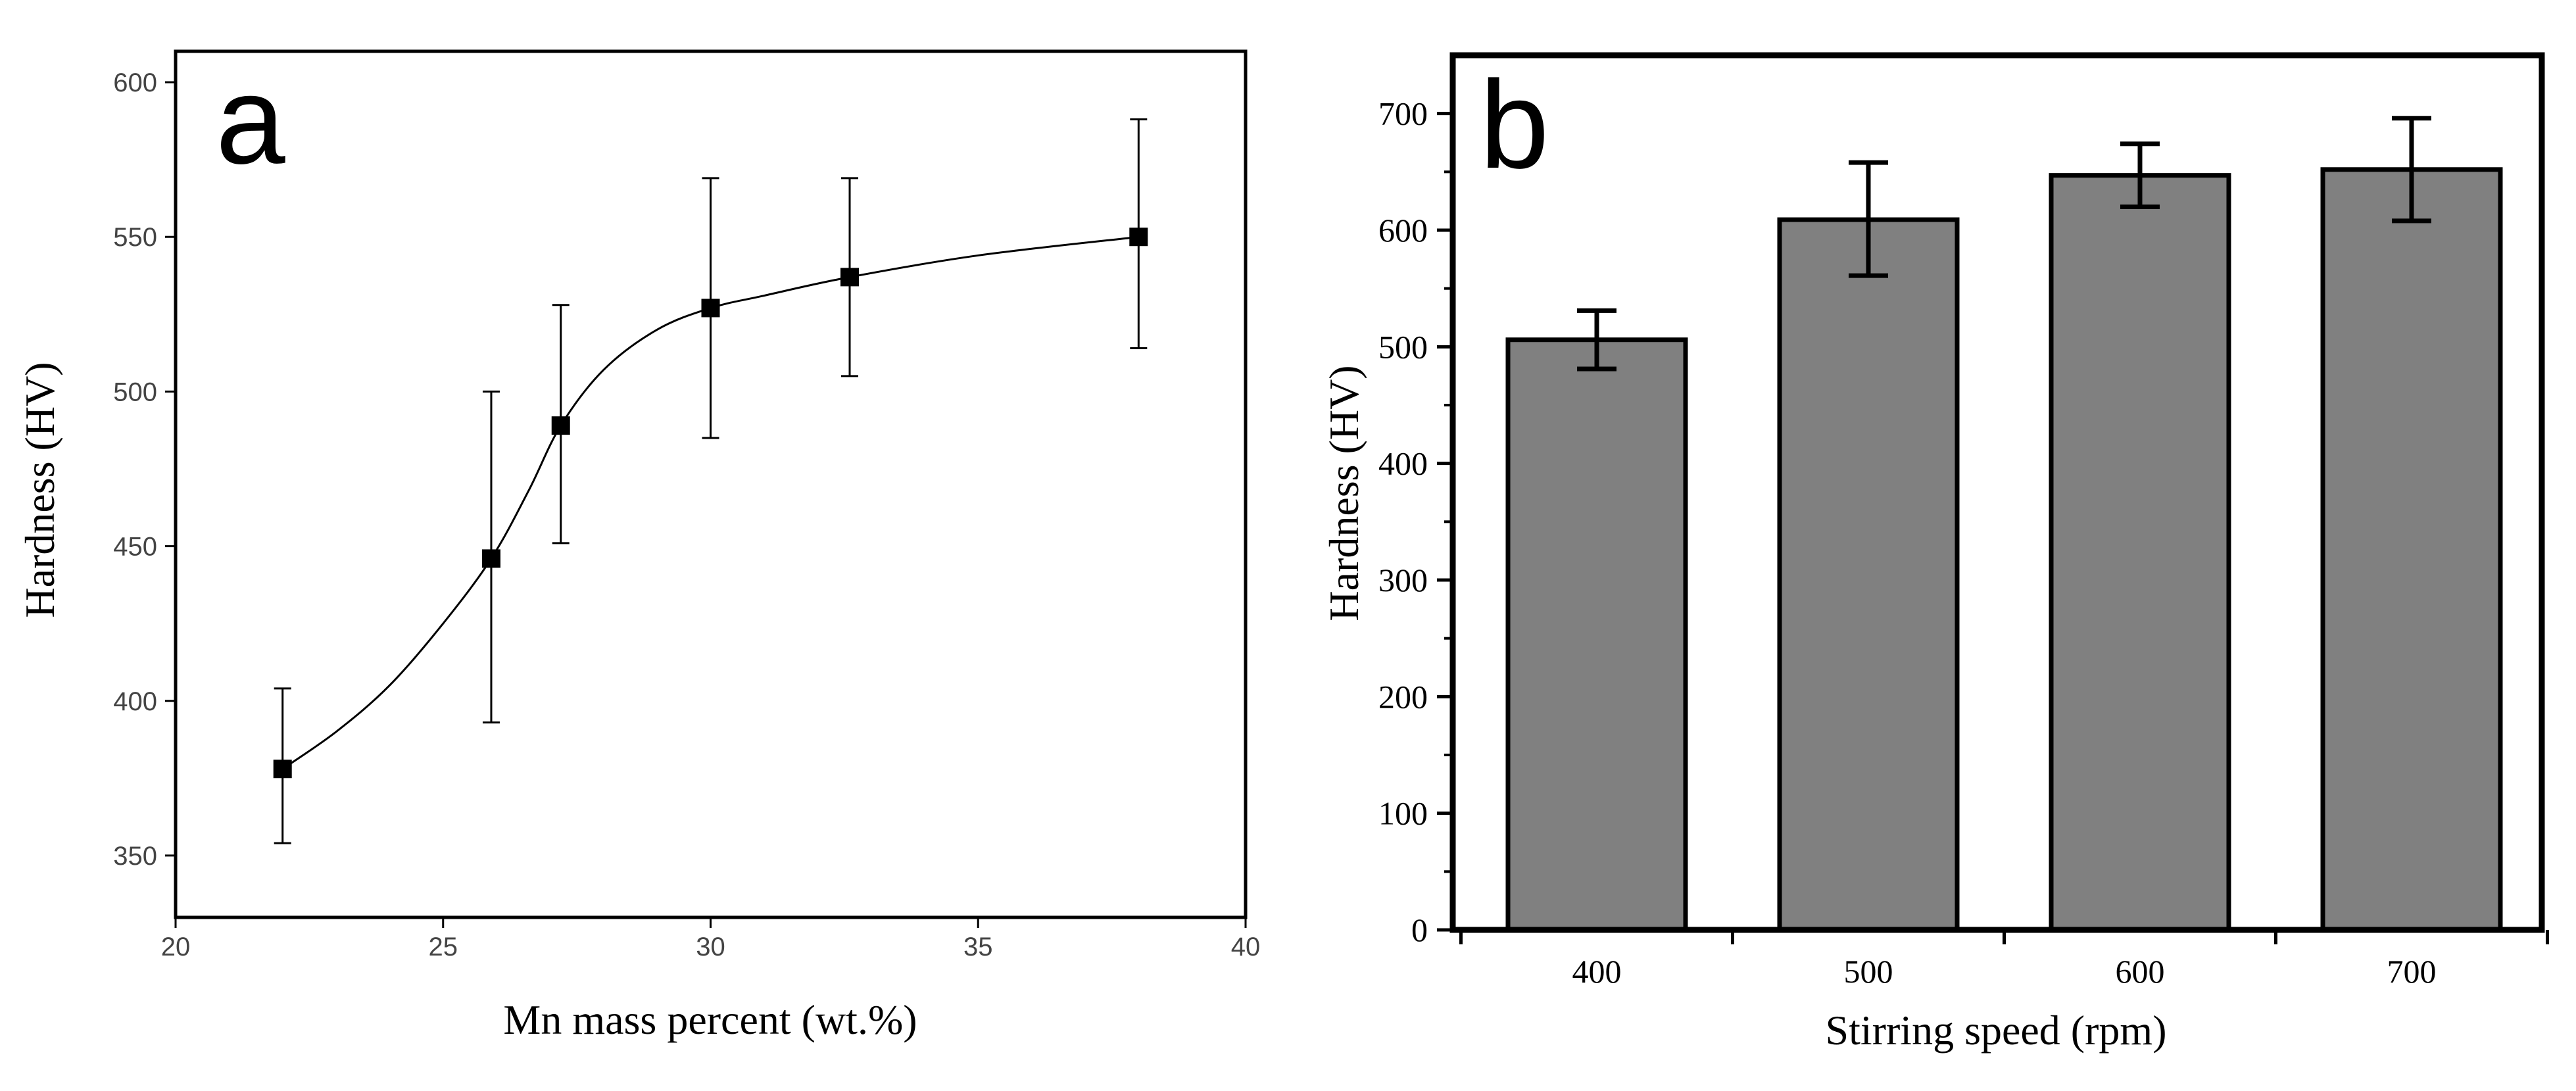 The height and width of the screenshot is (1091, 2576). I want to click on panel-a-x-tick-label: 20, so click(176, 947).